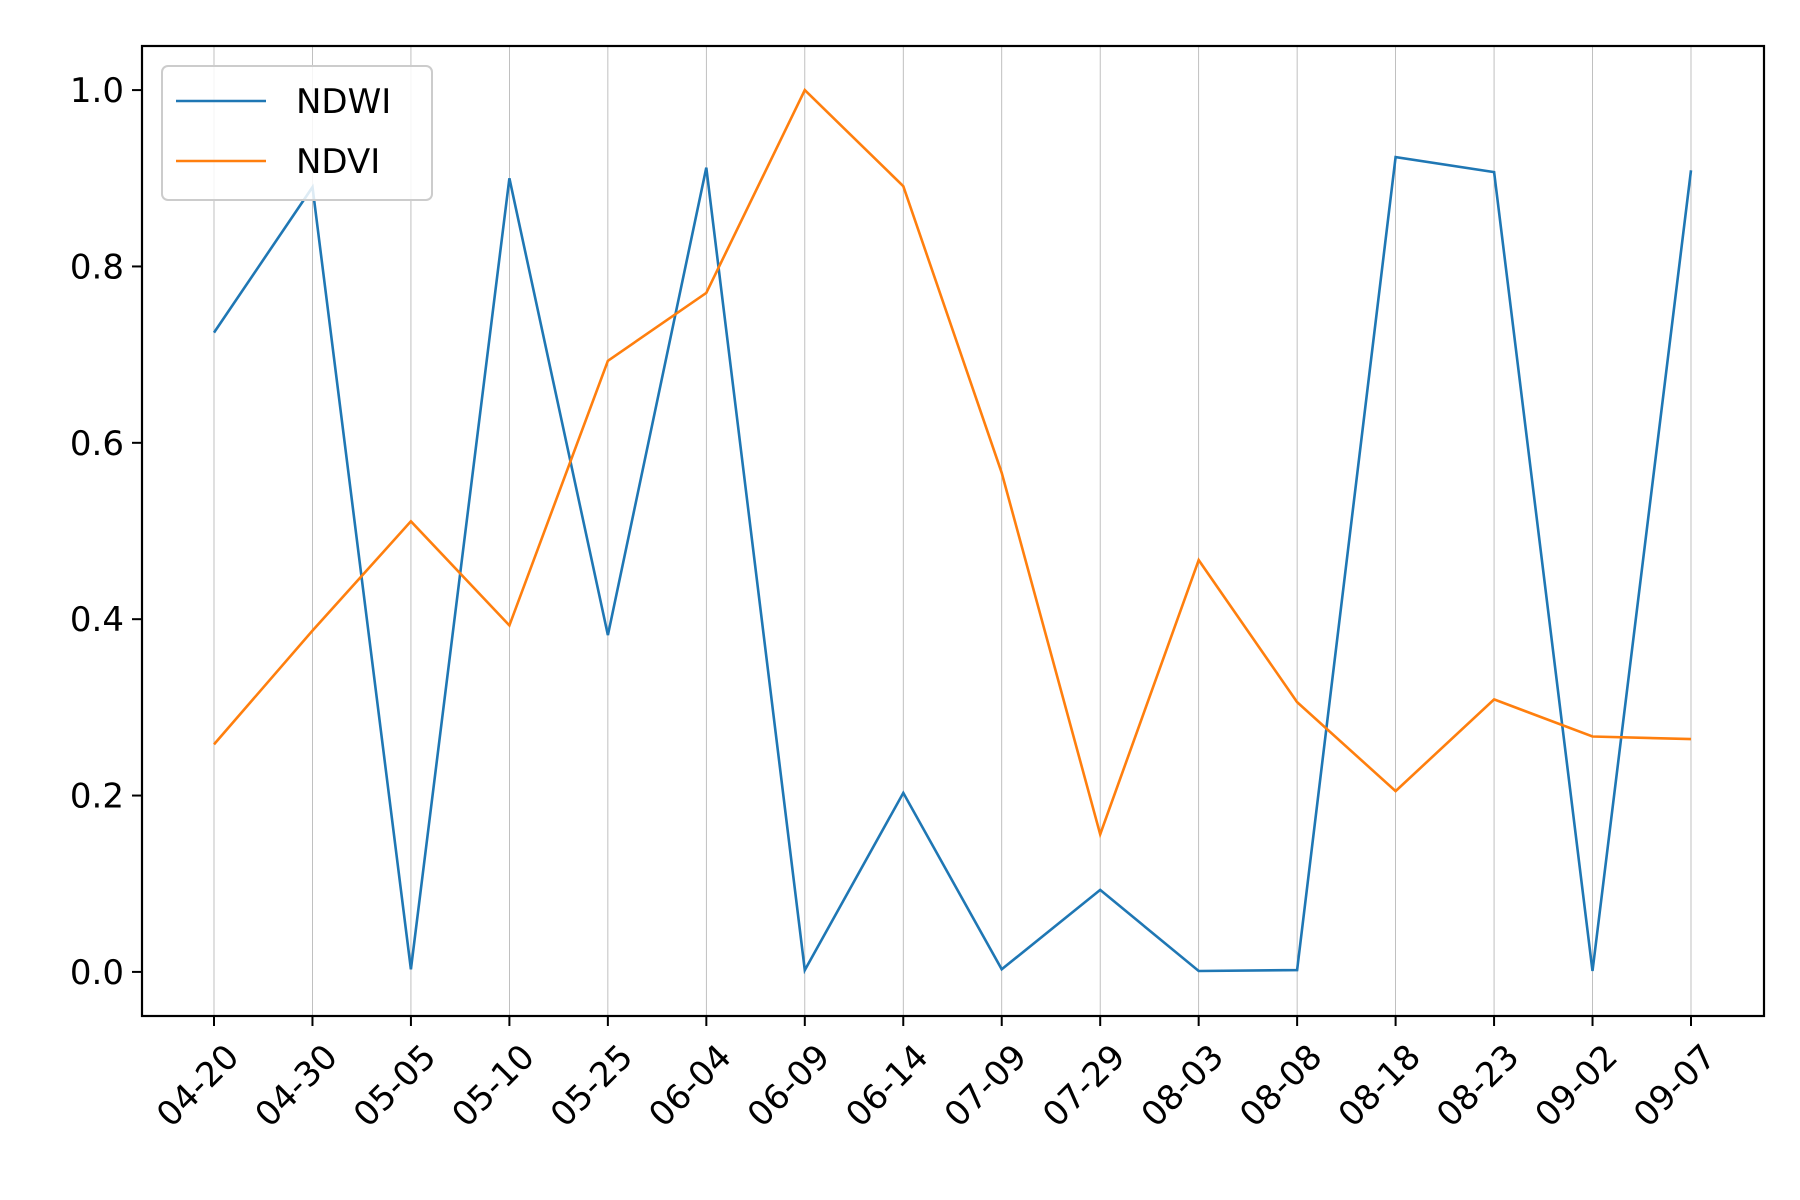 Image resolution: width=1800 pixels, height=1200 pixels. I want to click on y-tick-label: 1.0, so click(97, 91).